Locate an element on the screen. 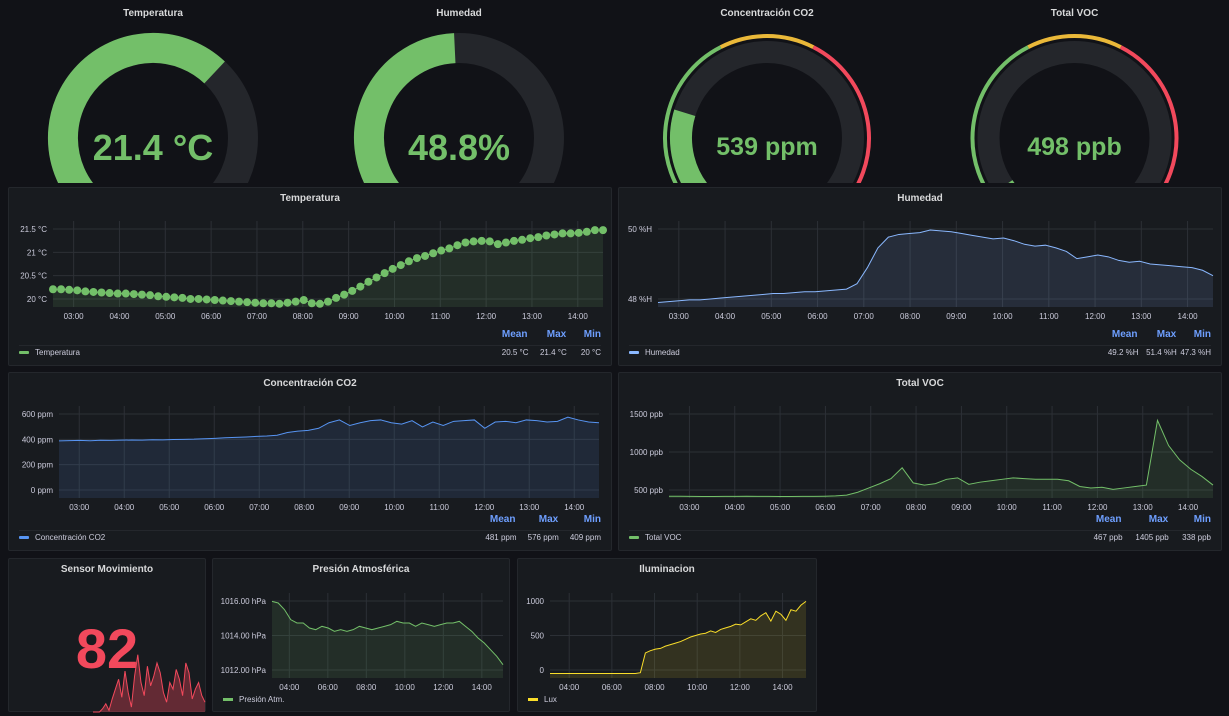 The height and width of the screenshot is (716, 1229). panel-title: Total VOC is located at coordinates (920, 383).